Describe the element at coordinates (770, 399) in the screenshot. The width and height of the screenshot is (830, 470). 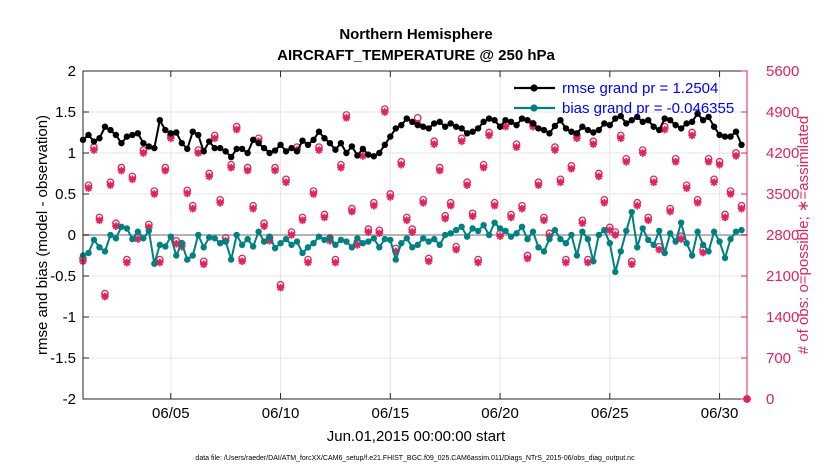
I see `y2-tick-label: 0` at that location.